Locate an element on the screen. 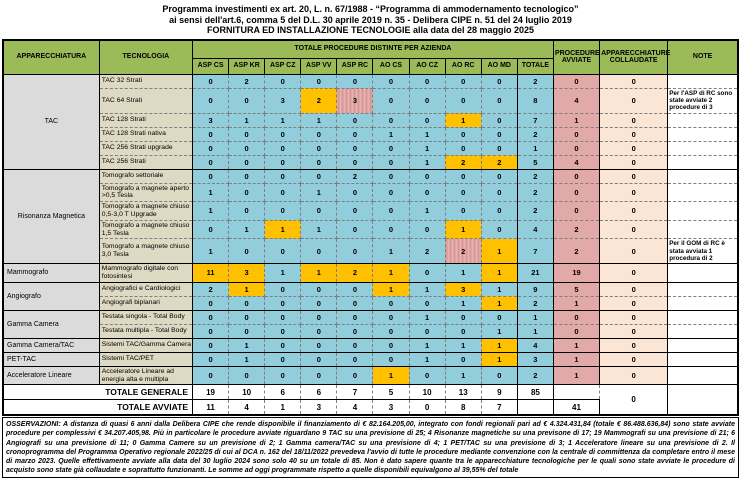 This screenshot has width=741, height=484. header-totale: TOTALE is located at coordinates (535, 66).